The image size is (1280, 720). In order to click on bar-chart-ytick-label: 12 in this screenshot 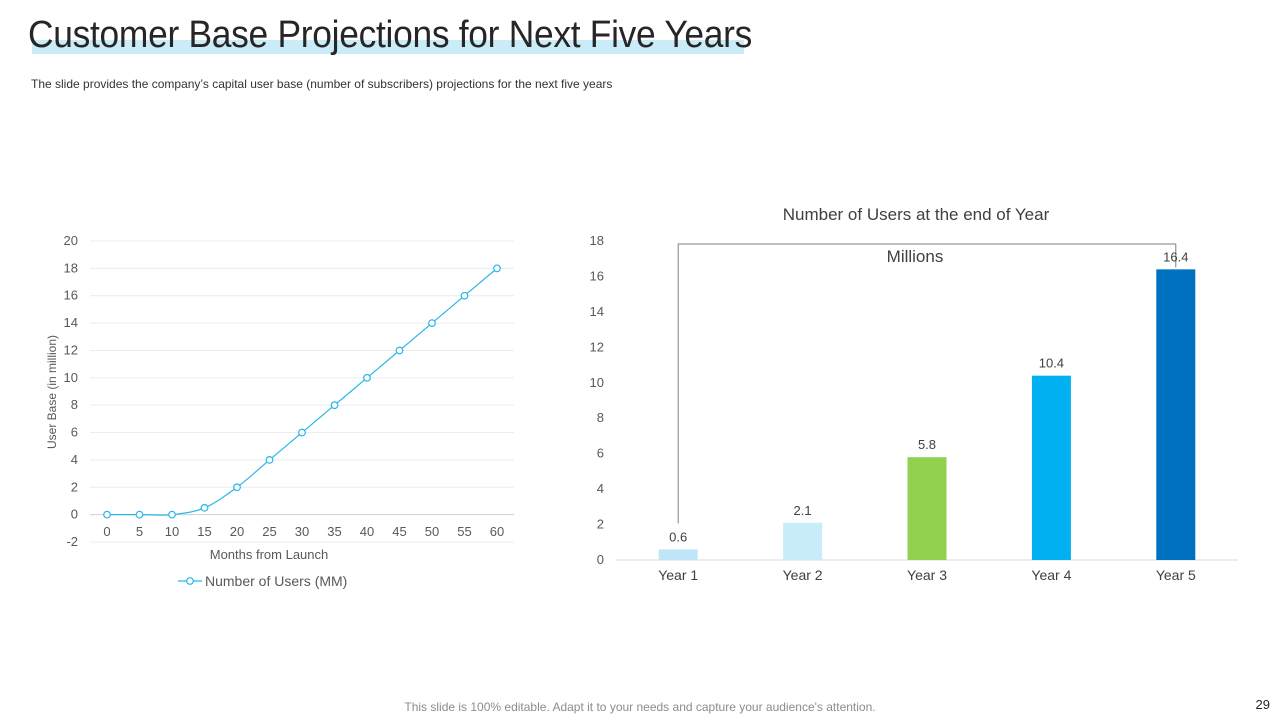, I will do `click(597, 346)`.